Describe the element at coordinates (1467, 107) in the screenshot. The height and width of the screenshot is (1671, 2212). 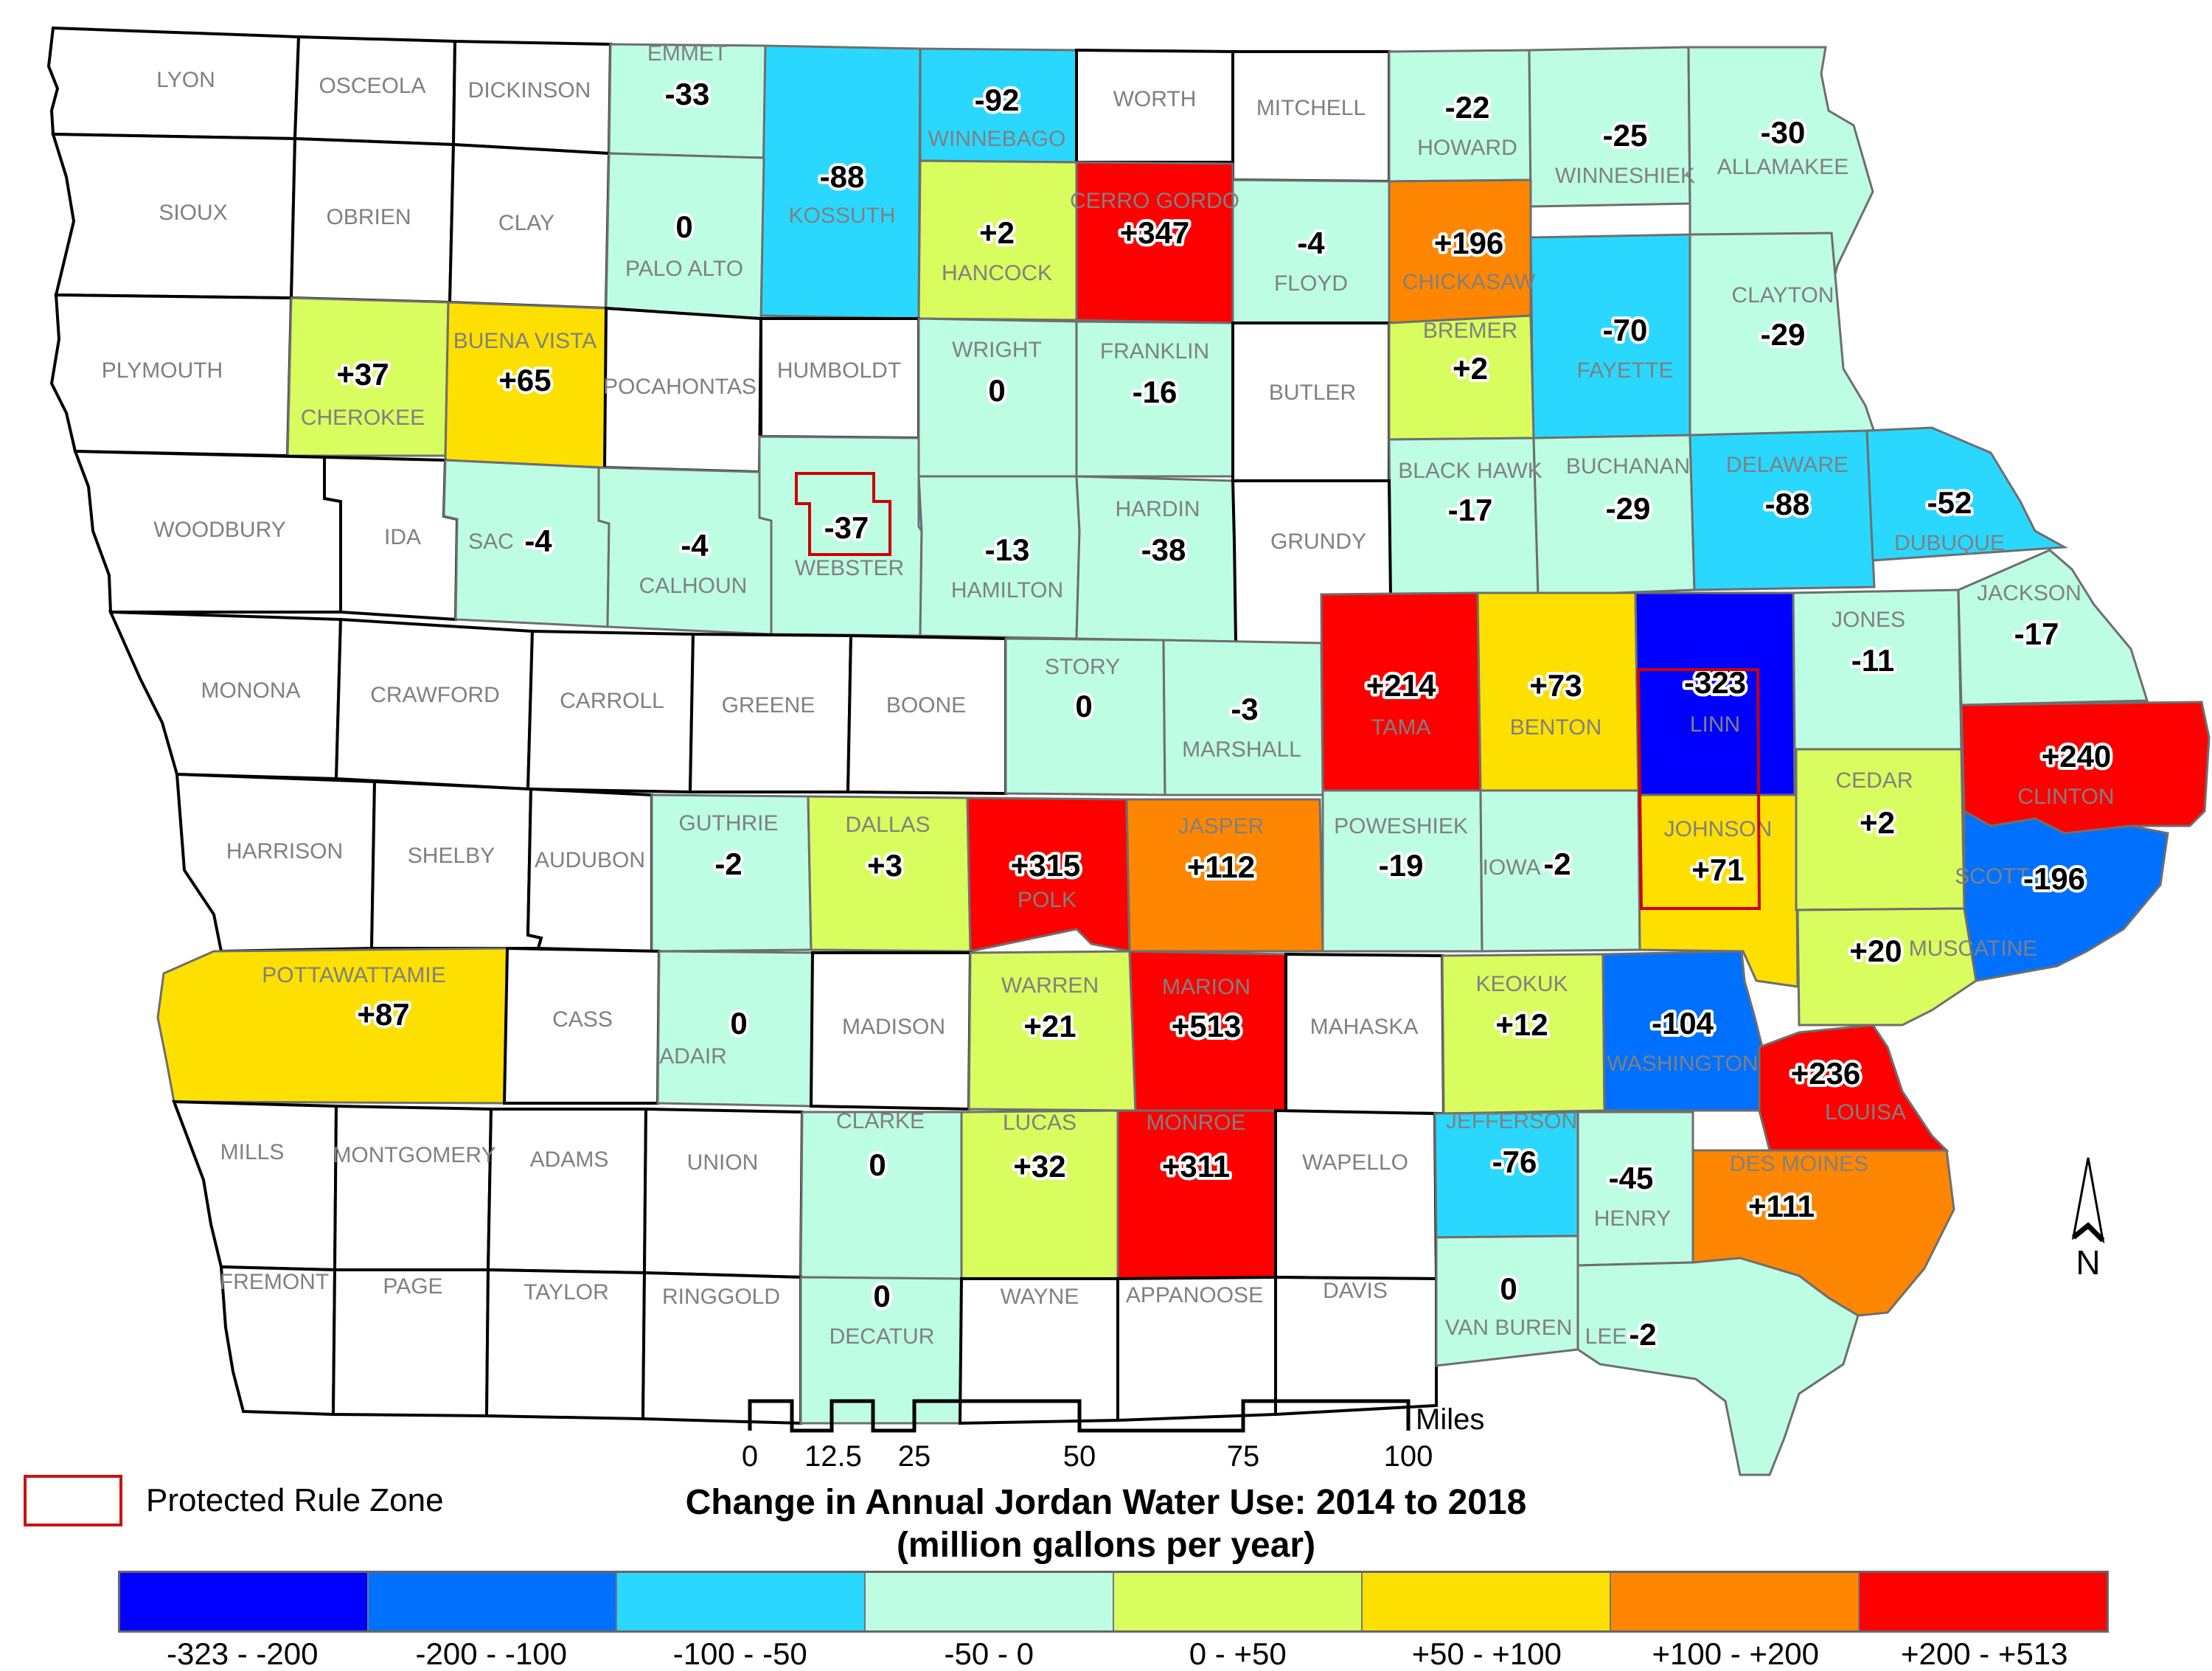
I see `county-value-howard: -22` at that location.